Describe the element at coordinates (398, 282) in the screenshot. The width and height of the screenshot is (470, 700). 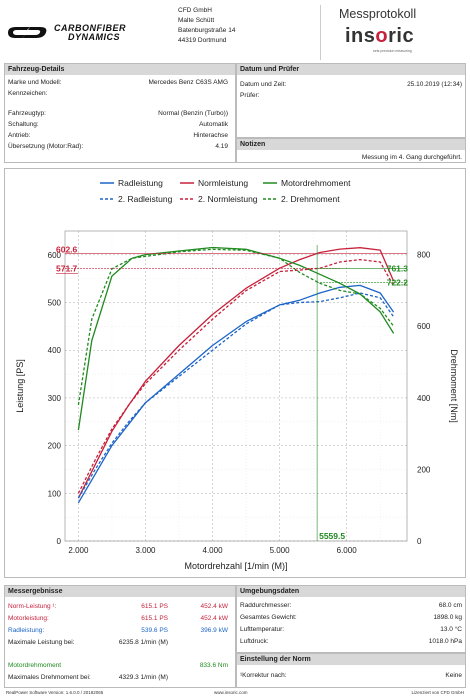
I see `annotation-green-low: 722.2` at that location.